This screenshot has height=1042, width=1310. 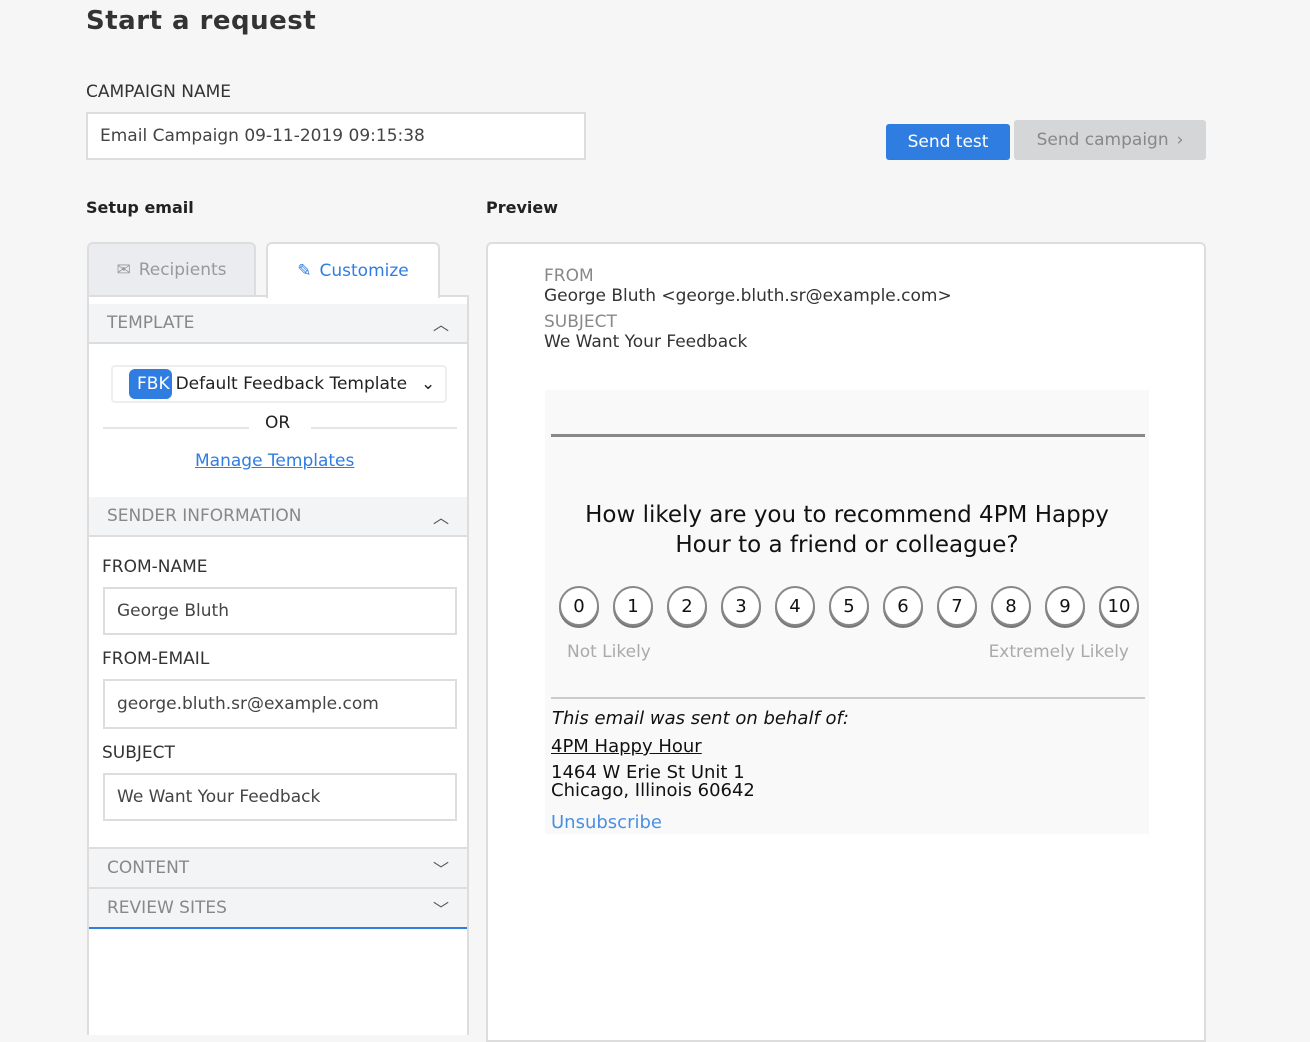 I want to click on nps-score-7: 7, so click(x=957, y=606).